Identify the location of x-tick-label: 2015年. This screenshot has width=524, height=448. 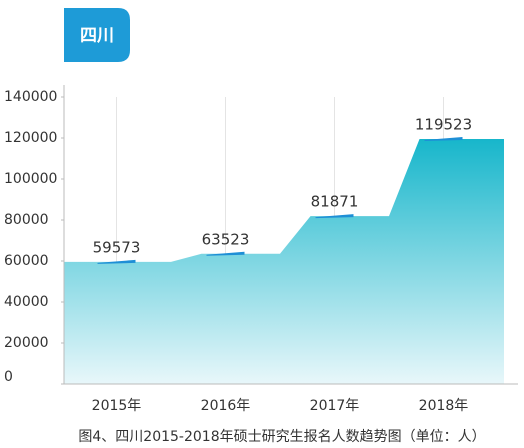
(117, 406).